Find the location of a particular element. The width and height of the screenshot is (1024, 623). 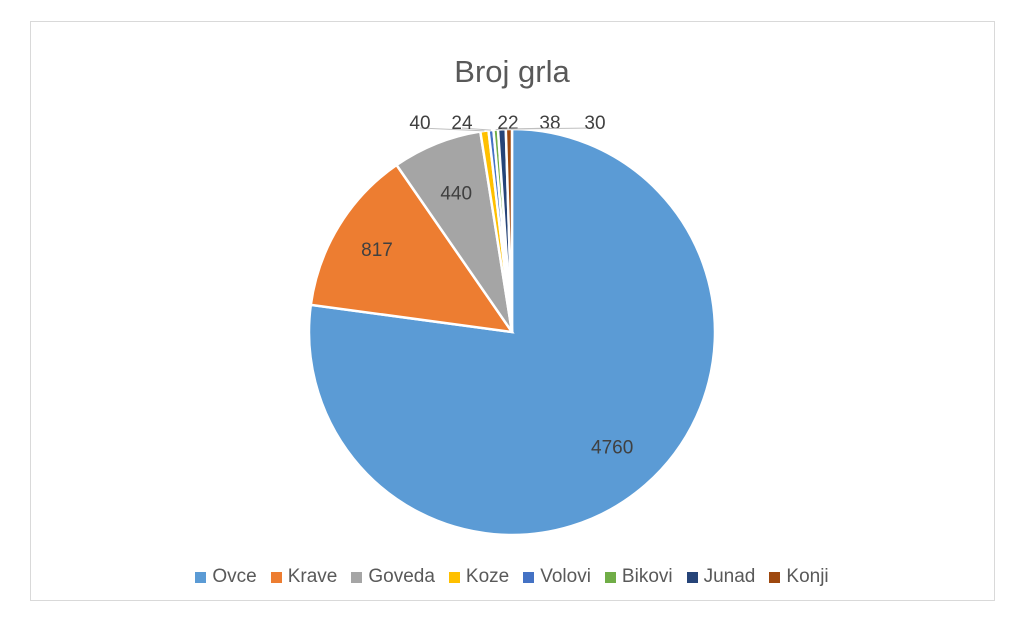

leader-line-koze is located at coordinates (452, 129).